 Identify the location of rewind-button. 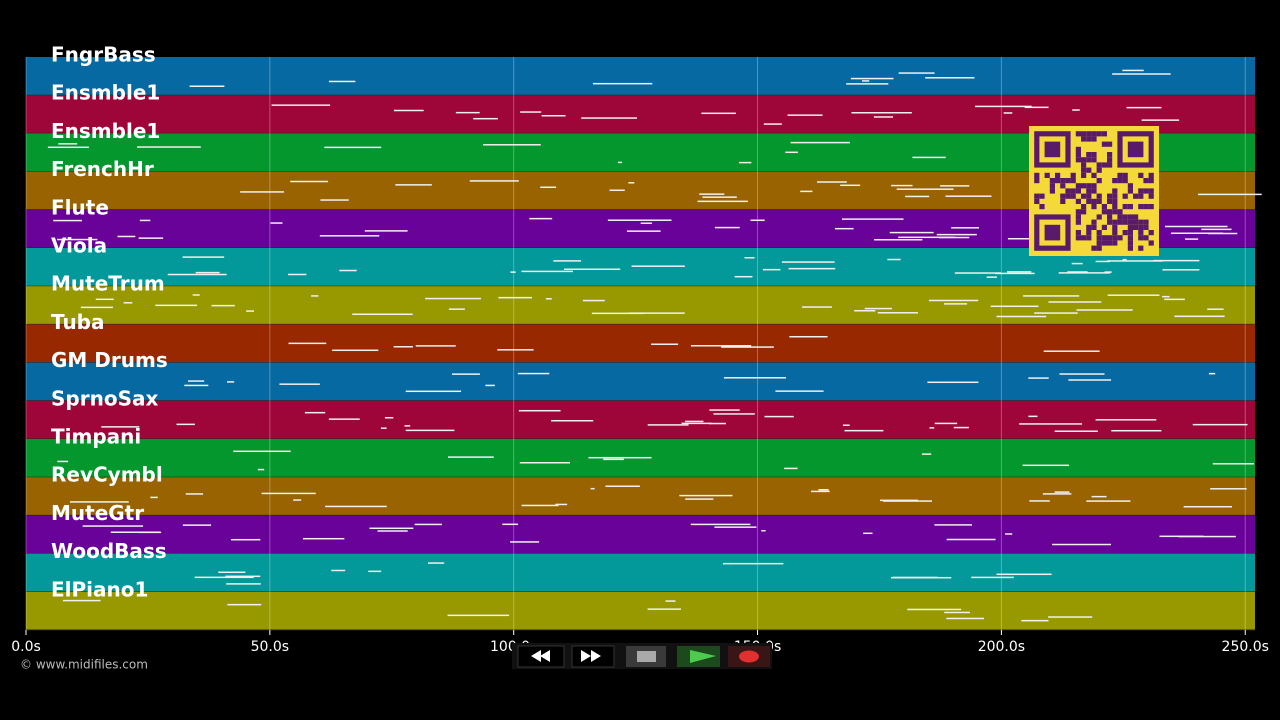
(541, 656).